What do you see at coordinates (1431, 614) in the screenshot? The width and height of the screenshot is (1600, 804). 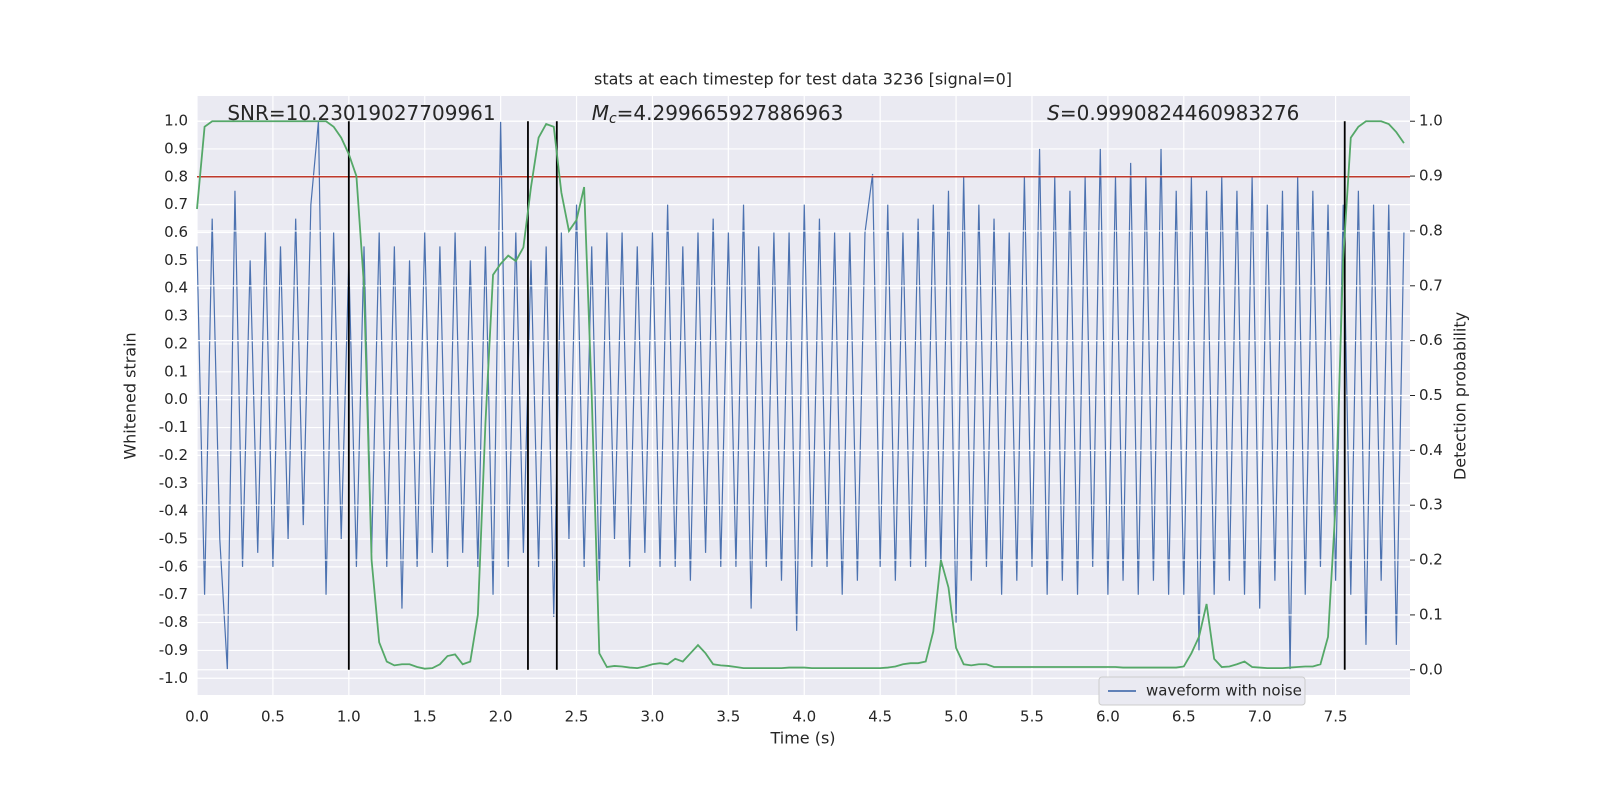 I see `y2-tick-label: 0.1` at bounding box center [1431, 614].